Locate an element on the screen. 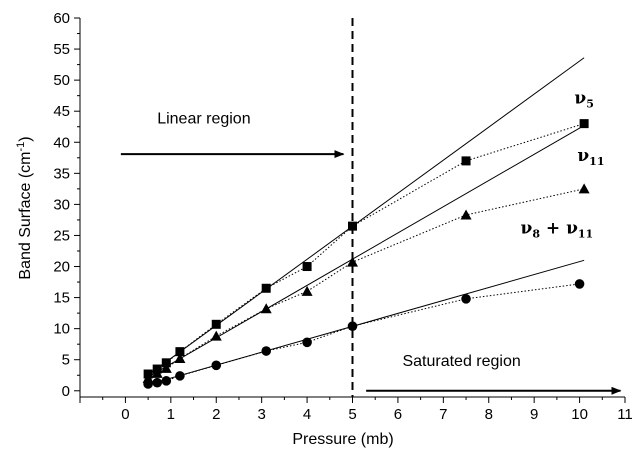 The height and width of the screenshot is (454, 632). y-tick-label: 5 is located at coordinates (66, 360).